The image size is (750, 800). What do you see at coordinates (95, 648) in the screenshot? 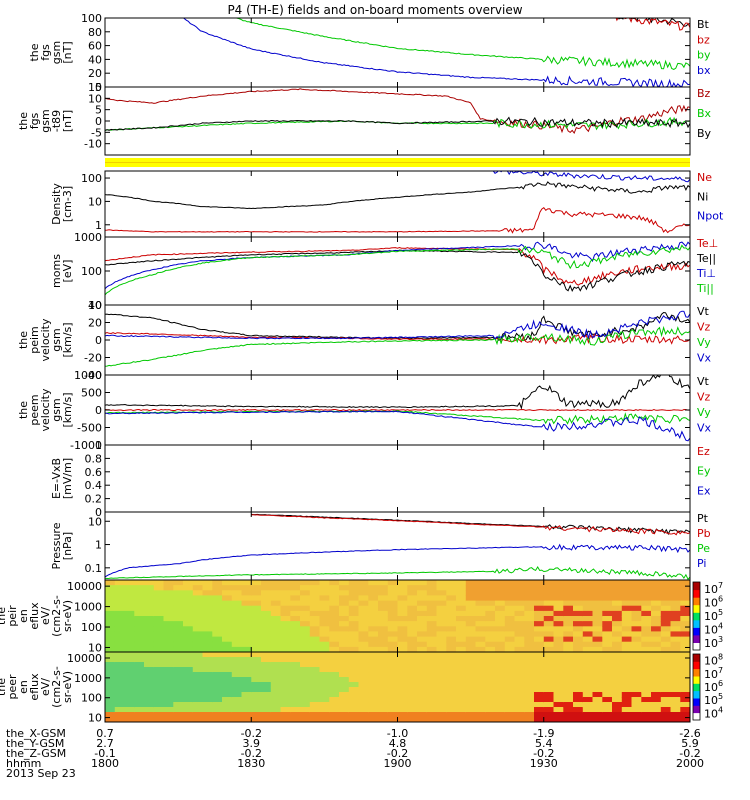
I see `y-tick-label: 10` at bounding box center [95, 648].